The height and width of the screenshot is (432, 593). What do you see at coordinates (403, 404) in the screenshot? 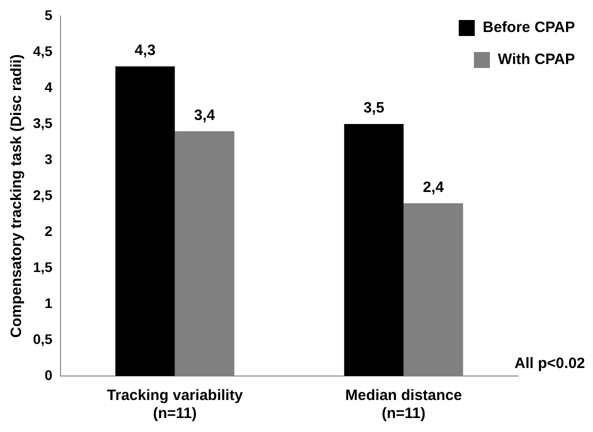
I see `x-tick-label: Median distance (n=11)` at bounding box center [403, 404].